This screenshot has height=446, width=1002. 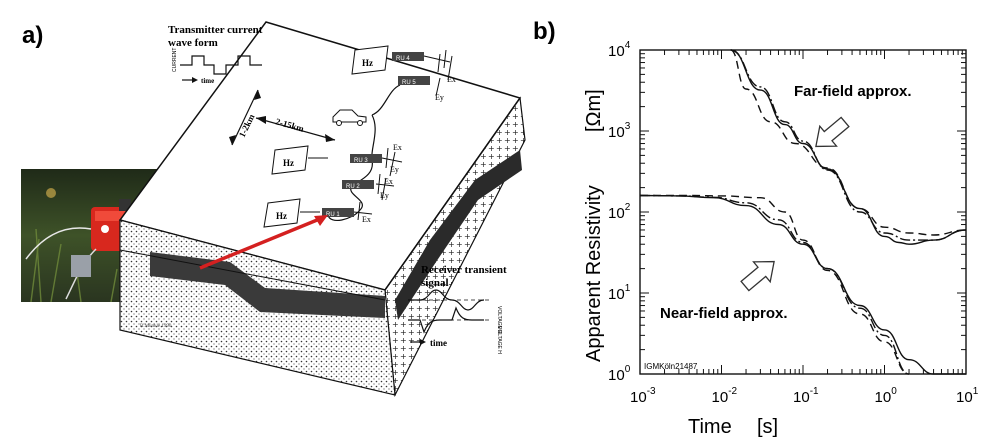 What do you see at coordinates (886, 396) in the screenshot?
I see `x-tick-label: 10⁰` at bounding box center [886, 396].